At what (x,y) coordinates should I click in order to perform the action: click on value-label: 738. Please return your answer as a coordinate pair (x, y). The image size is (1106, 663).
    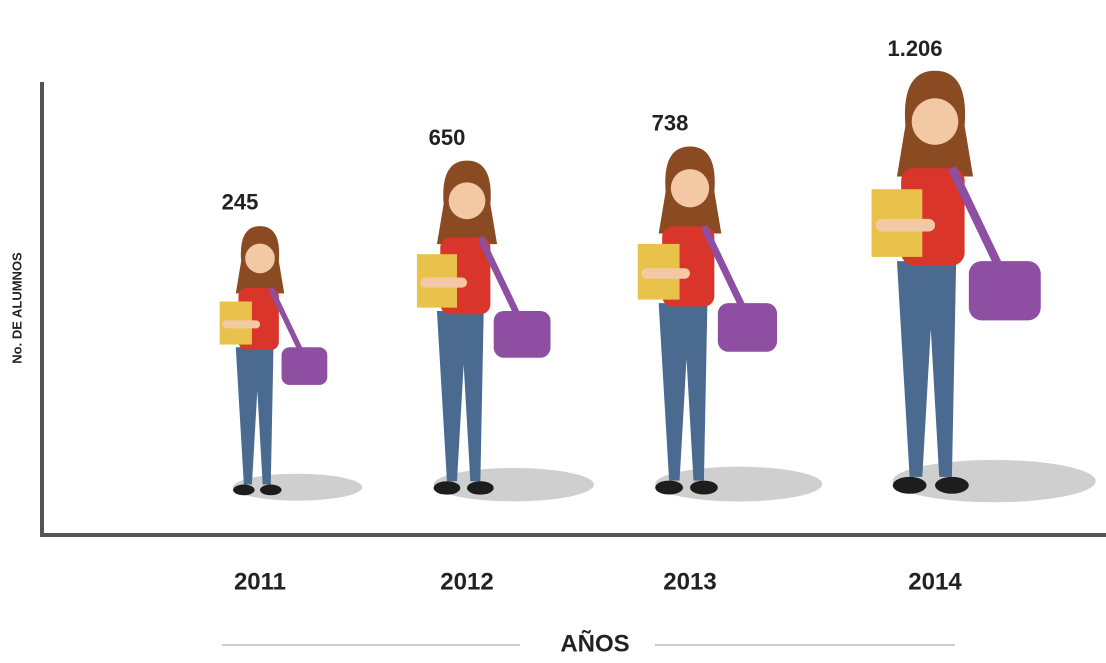
    Looking at the image, I should click on (670, 123).